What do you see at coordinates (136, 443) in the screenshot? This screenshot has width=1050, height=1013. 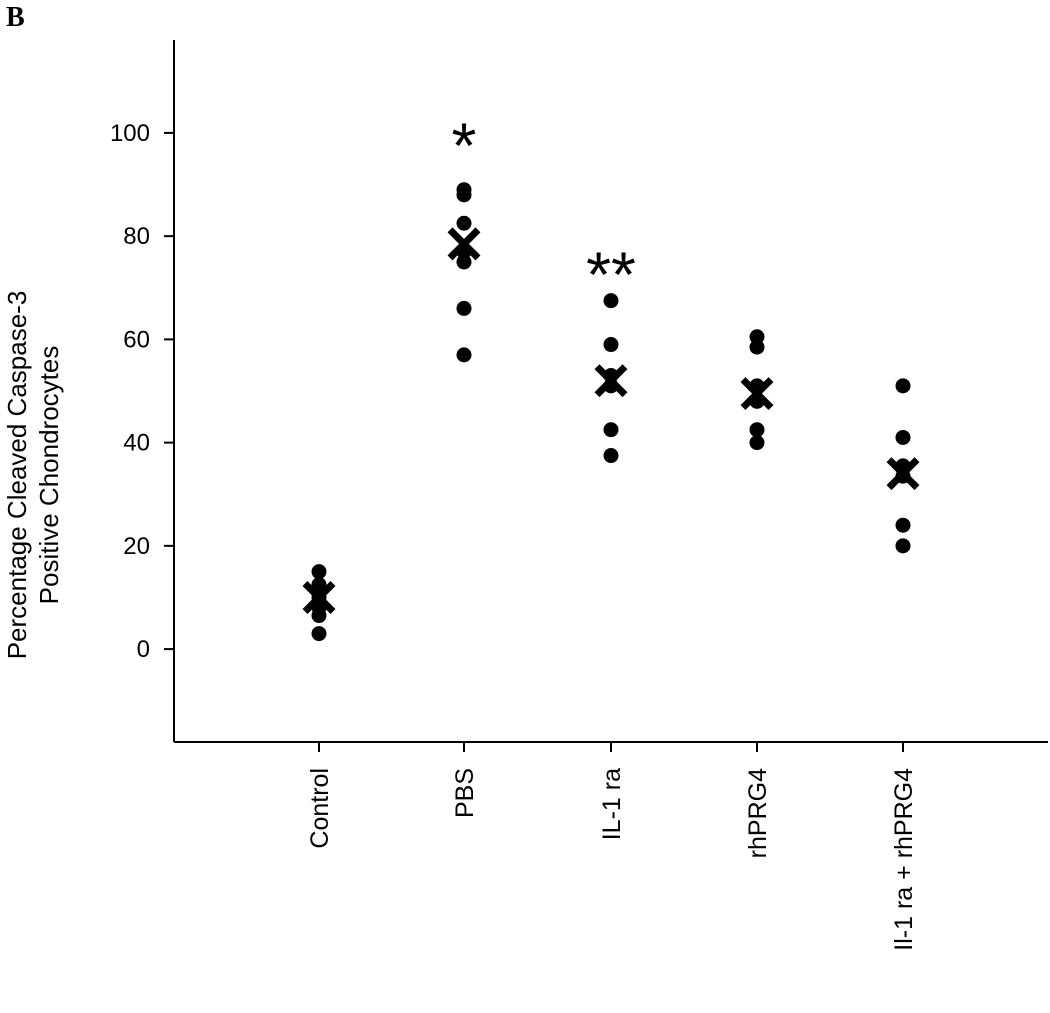 I see `y-tick-label: 40` at bounding box center [136, 443].